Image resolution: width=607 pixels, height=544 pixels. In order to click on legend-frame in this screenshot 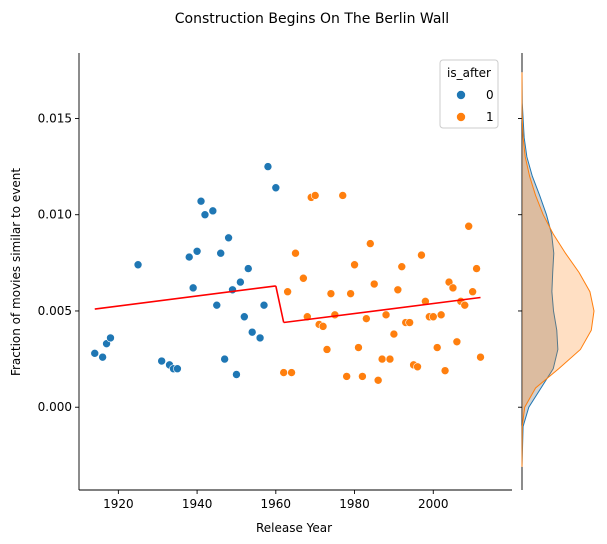, I will do `click(469, 94)`.